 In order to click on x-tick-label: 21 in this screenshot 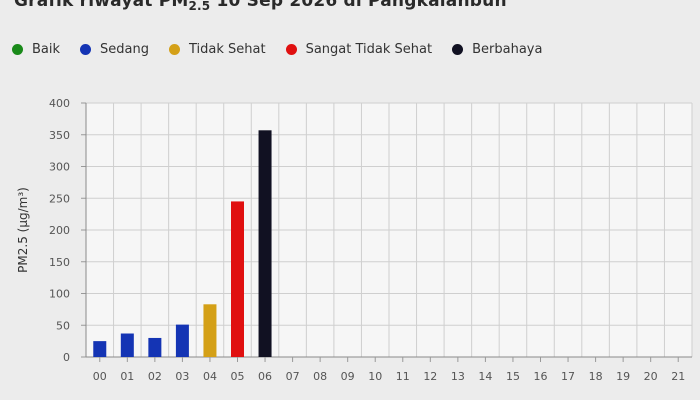, I will do `click(678, 376)`.